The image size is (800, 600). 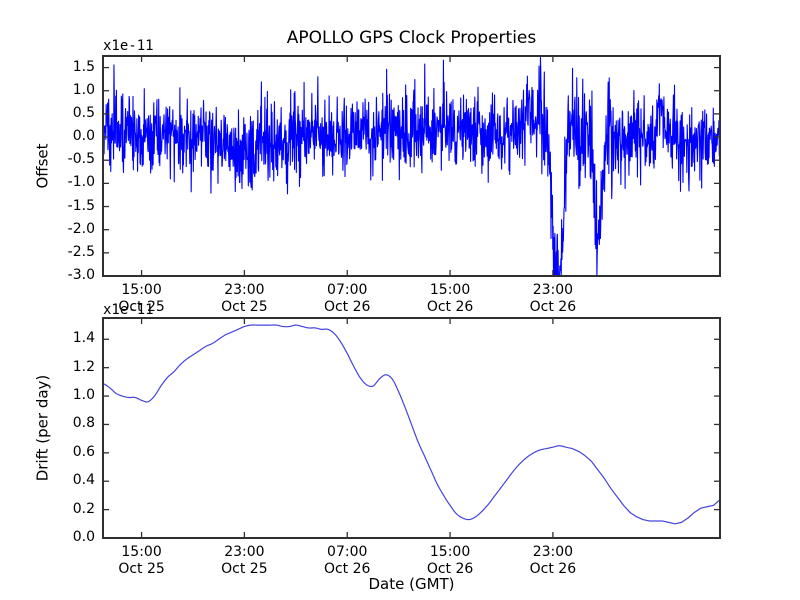 I want to click on bottom-ytick-label: 1.4, so click(x=83, y=338).